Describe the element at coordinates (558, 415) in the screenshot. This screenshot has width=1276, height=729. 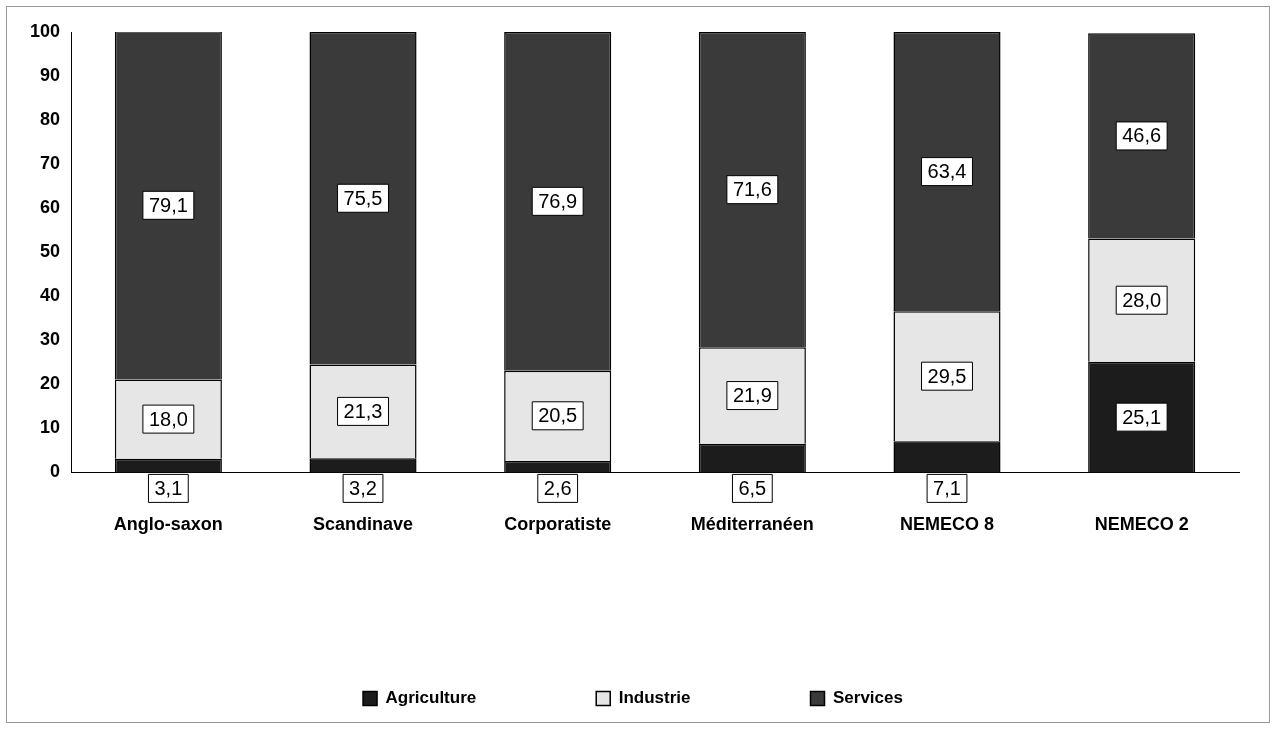
I see `data-label: 20,5` at that location.